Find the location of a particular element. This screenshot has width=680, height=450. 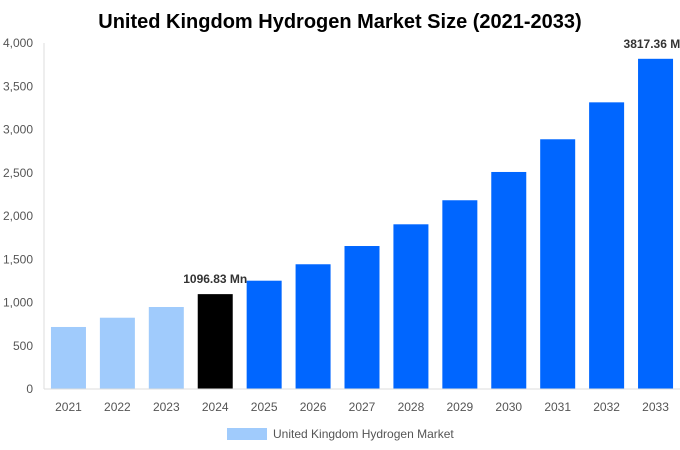

y-tick-label: 0 is located at coordinates (29, 389).